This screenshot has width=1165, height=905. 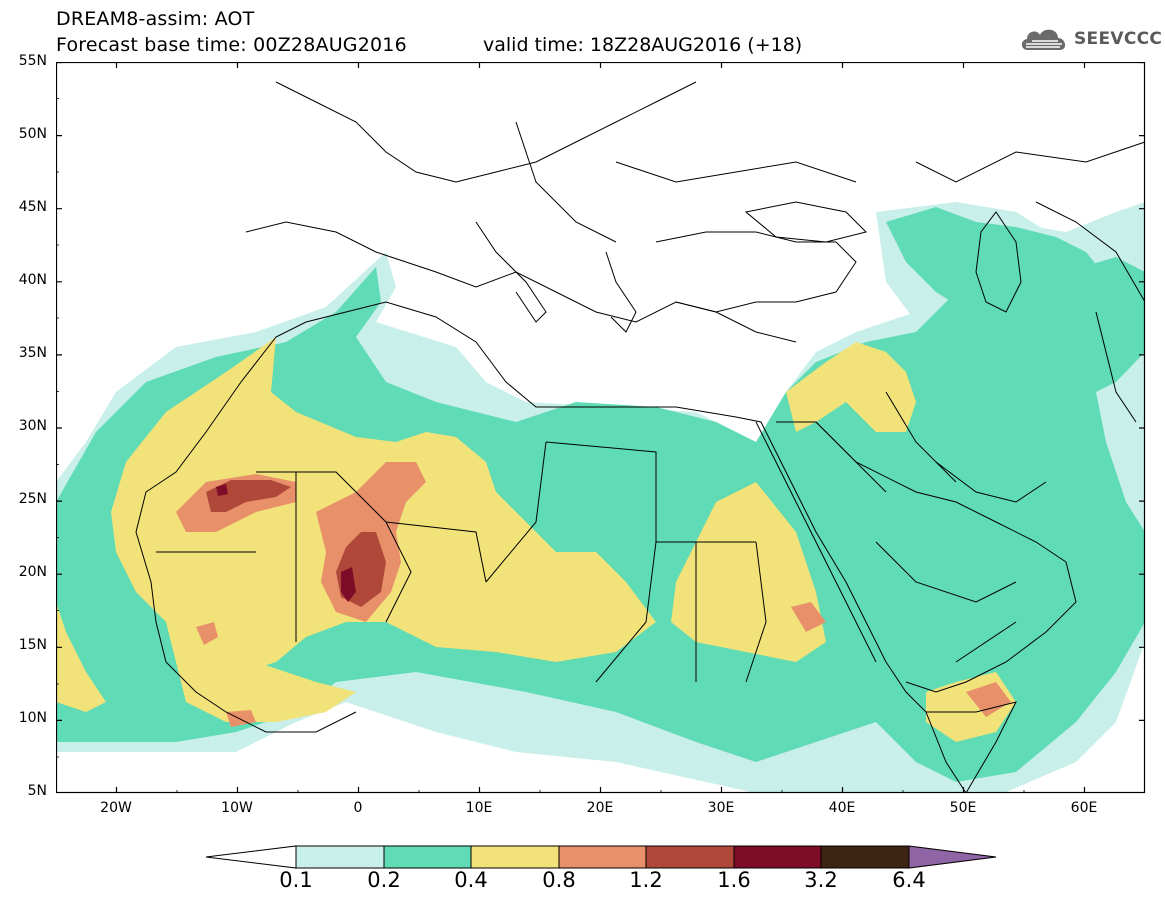 What do you see at coordinates (32, 499) in the screenshot?
I see `lat-label-25n: 25N` at bounding box center [32, 499].